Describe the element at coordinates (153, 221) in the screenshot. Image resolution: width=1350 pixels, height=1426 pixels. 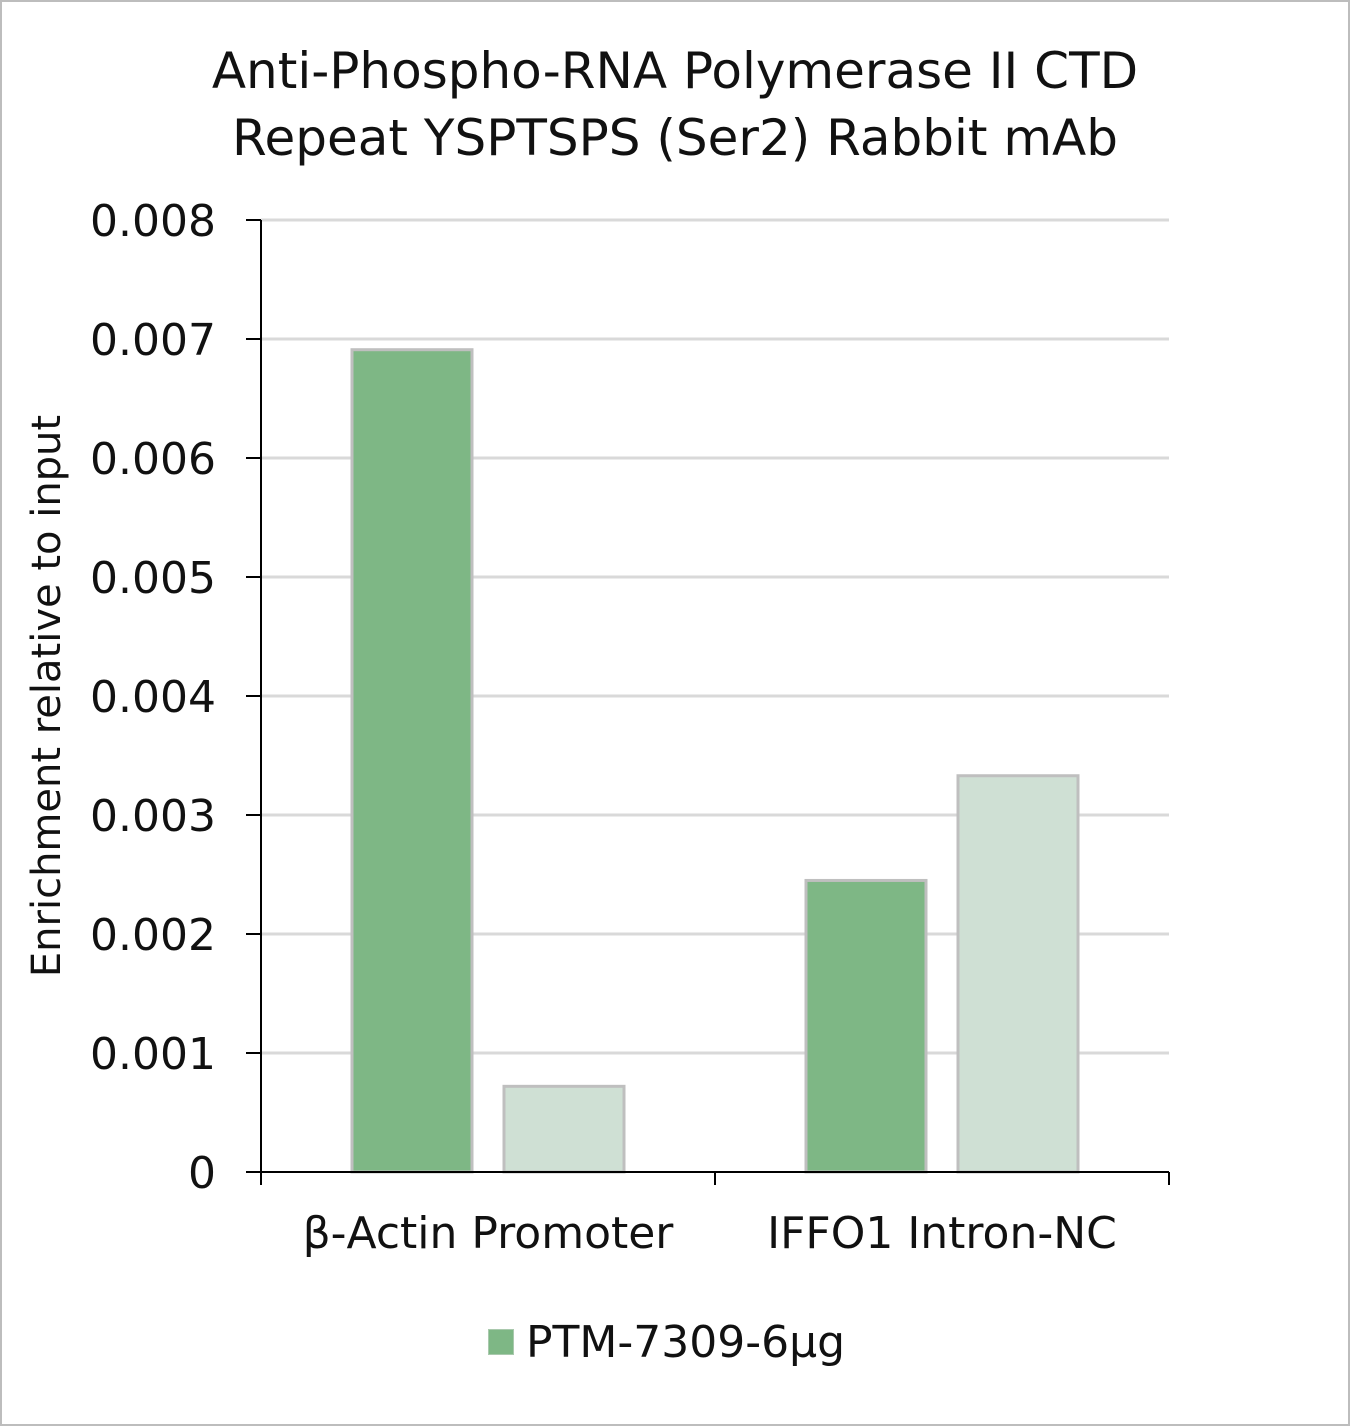
I see `y-tick-label: 0.008` at that location.